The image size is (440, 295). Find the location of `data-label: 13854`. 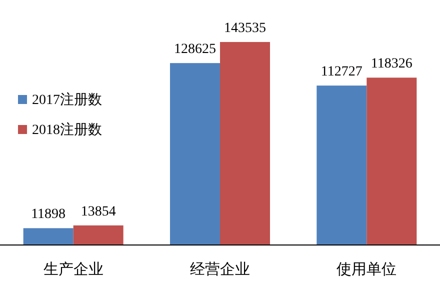

data-label: 13854 is located at coordinates (98, 212).